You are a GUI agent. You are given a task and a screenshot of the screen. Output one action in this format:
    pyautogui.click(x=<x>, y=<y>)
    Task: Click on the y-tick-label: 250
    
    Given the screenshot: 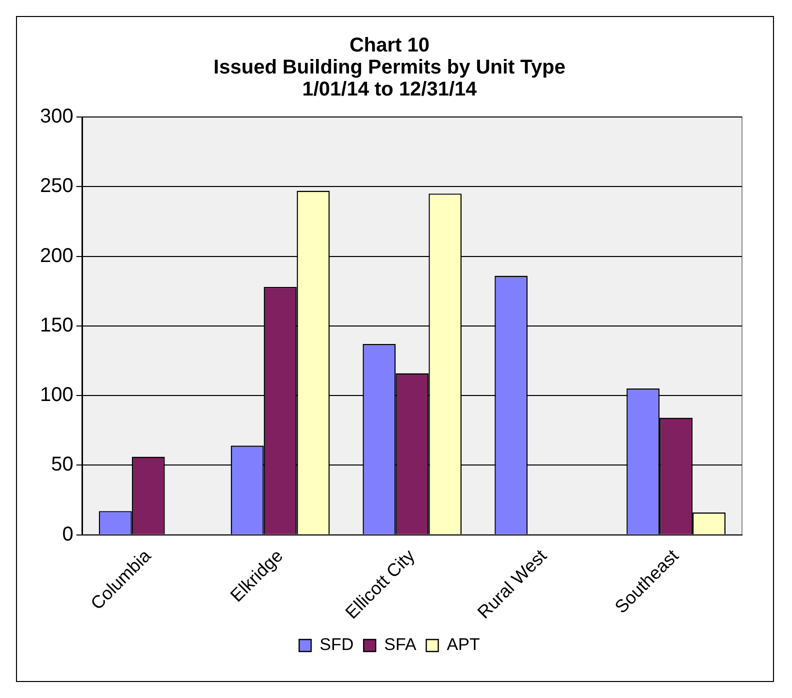 What is the action you would take?
    pyautogui.click(x=57, y=186)
    